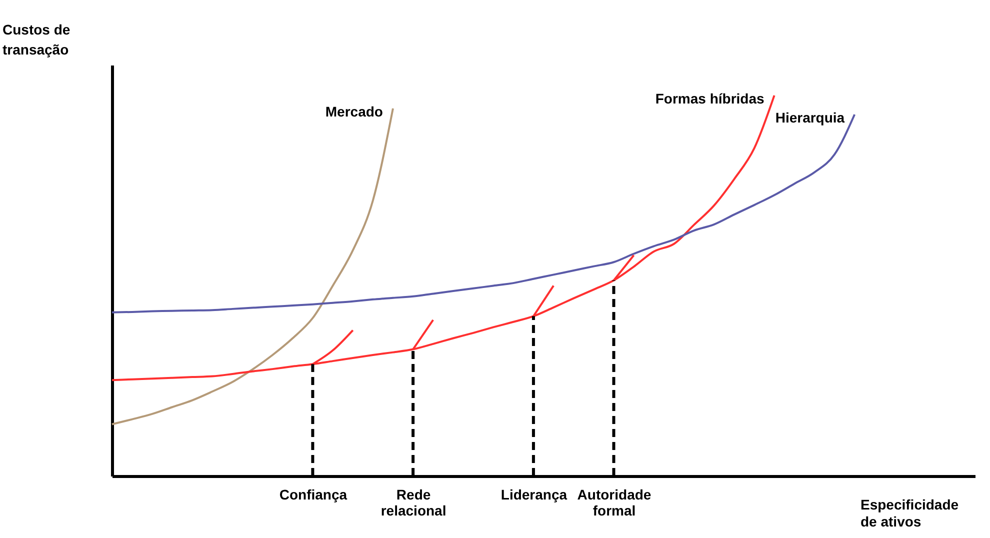 The width and height of the screenshot is (990, 538). Describe the element at coordinates (614, 502) in the screenshot. I see `x-tick-label: Autoridade formal` at that location.